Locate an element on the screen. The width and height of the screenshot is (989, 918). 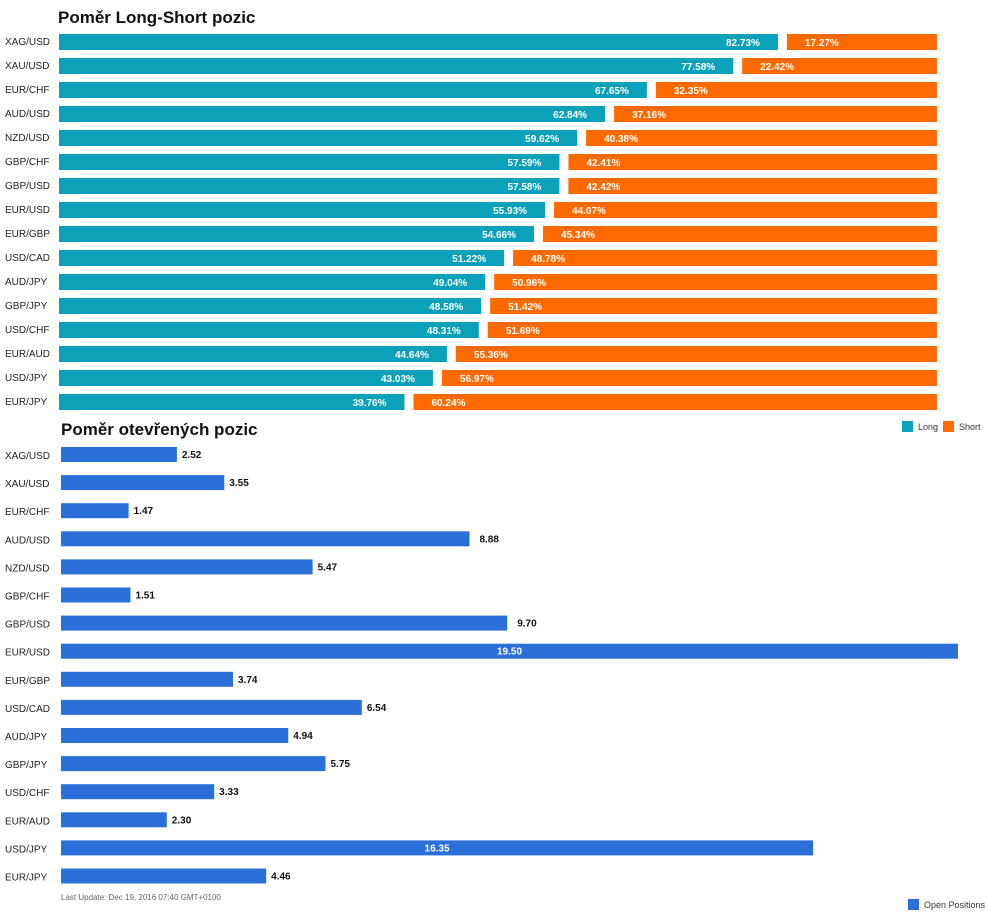
open-category-label-eur-chf: EUR/CHF is located at coordinates (27, 512).